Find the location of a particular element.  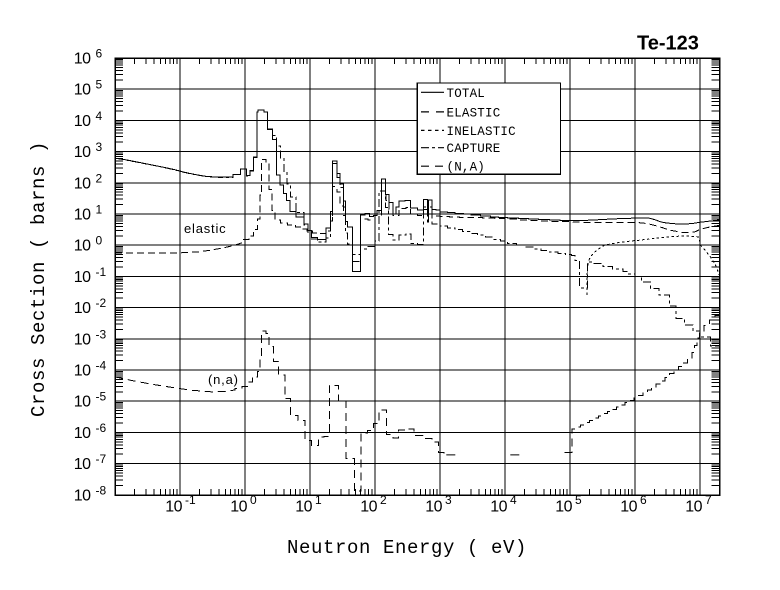

svg-text: -7 is located at coordinates (101, 459).